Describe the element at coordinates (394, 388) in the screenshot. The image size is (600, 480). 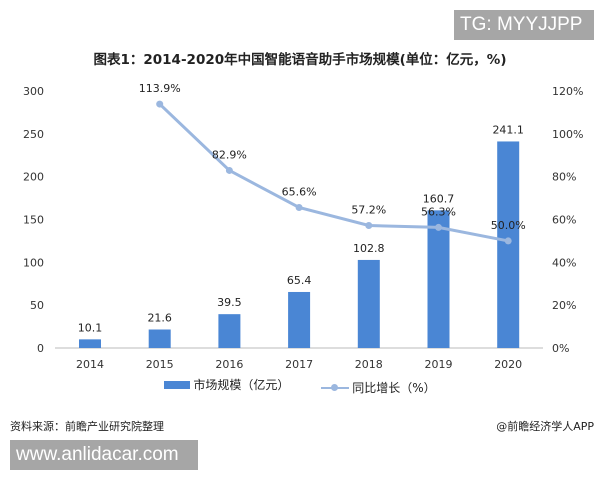
I see `legend-label: 同比增长（%）` at that location.